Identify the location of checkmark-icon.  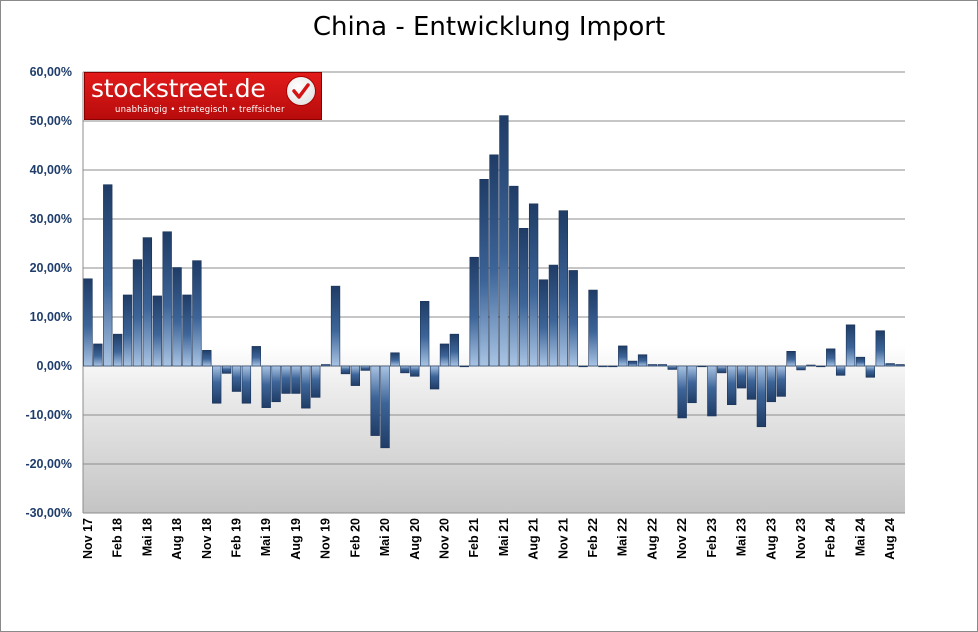
(301, 91).